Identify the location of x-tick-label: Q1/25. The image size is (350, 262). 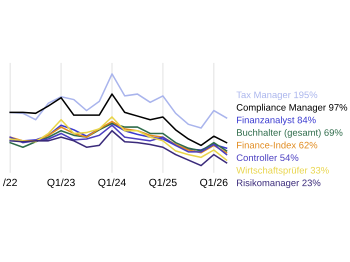
(163, 183).